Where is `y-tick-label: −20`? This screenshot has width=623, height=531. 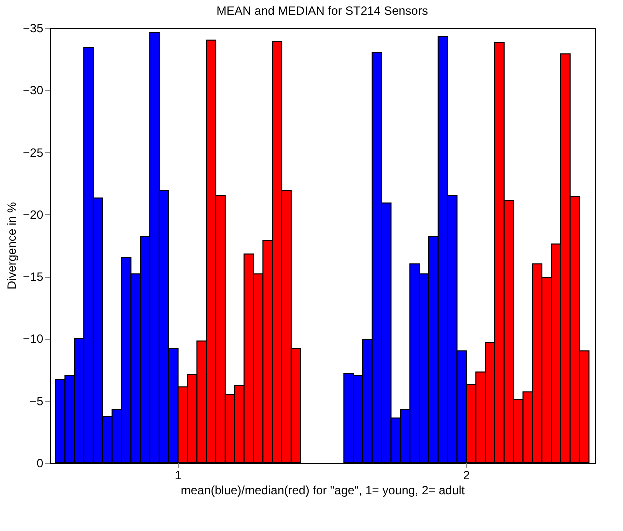 y-tick-label: −20 is located at coordinates (33, 215).